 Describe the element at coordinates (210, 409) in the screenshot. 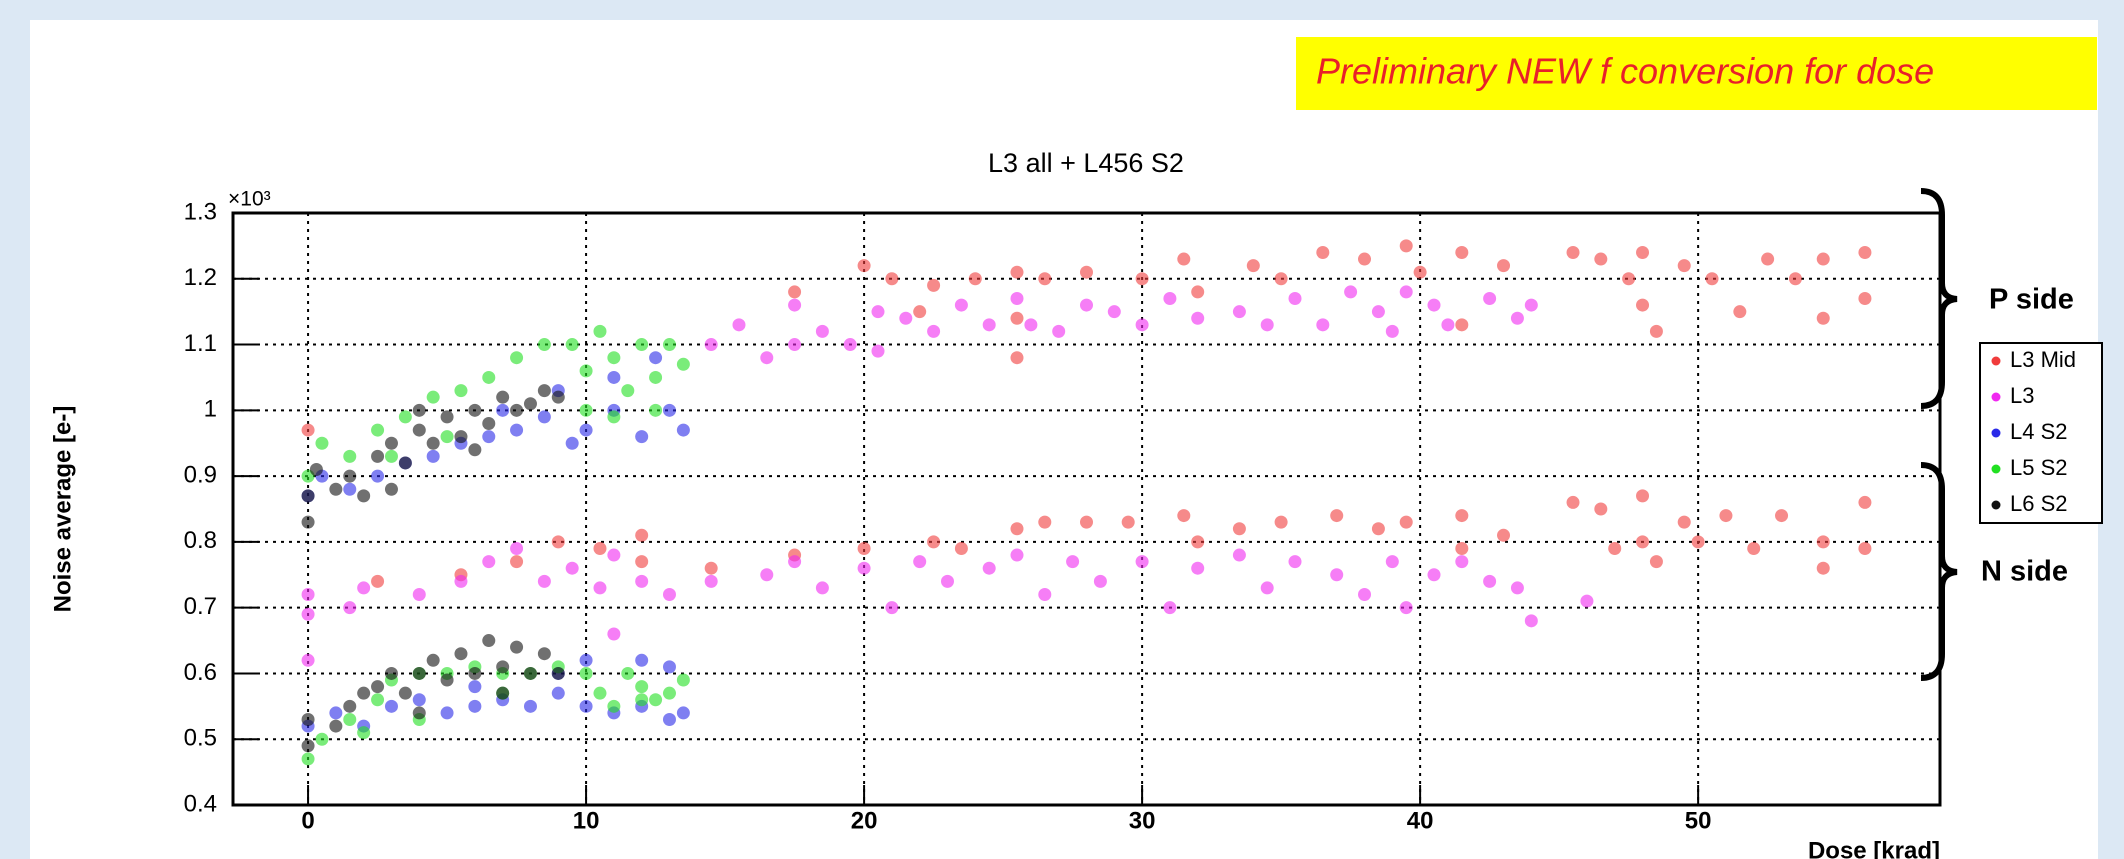

I see `y-tick-label: 1` at that location.